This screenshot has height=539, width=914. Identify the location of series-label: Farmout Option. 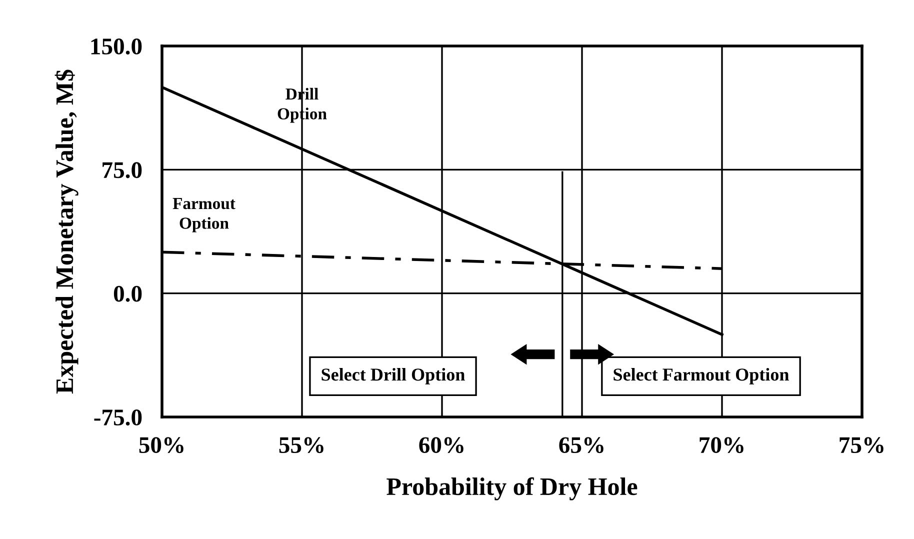
(204, 215).